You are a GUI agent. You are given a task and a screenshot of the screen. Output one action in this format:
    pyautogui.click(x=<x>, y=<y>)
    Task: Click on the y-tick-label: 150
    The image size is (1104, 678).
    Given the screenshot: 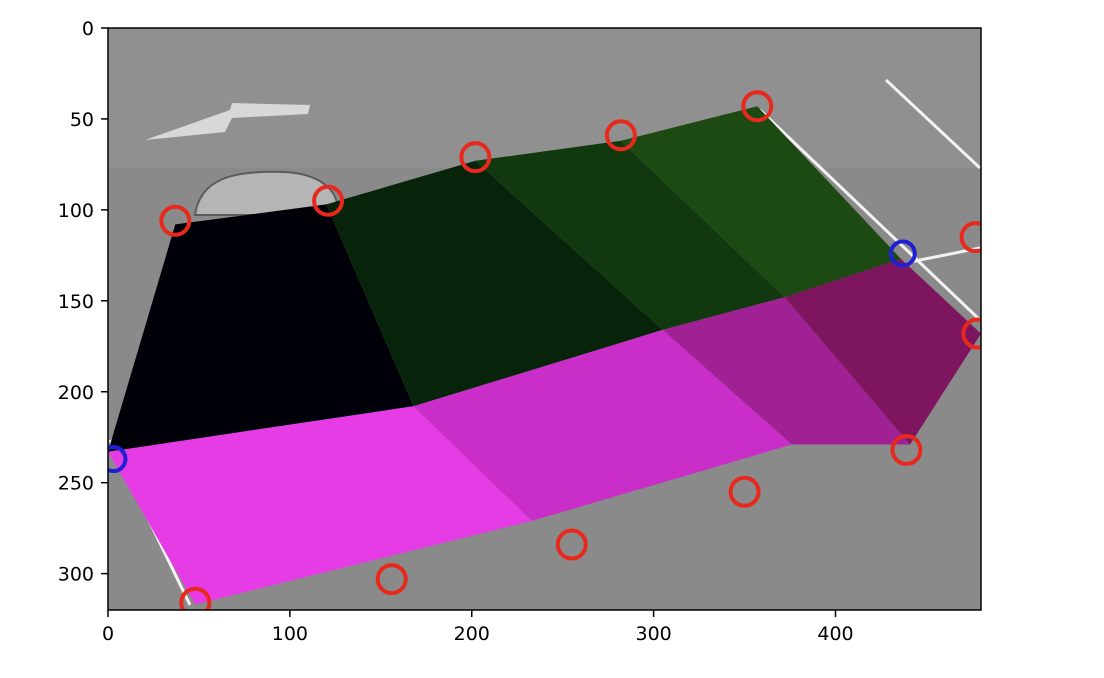 What is the action you would take?
    pyautogui.click(x=76, y=302)
    